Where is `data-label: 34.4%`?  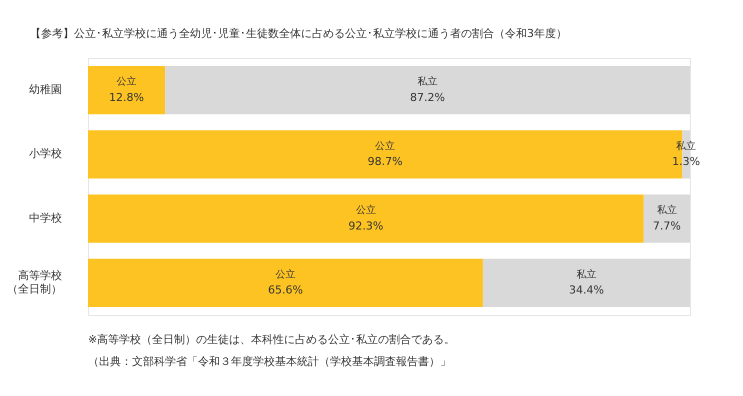
data-label: 34.4% is located at coordinates (586, 290).